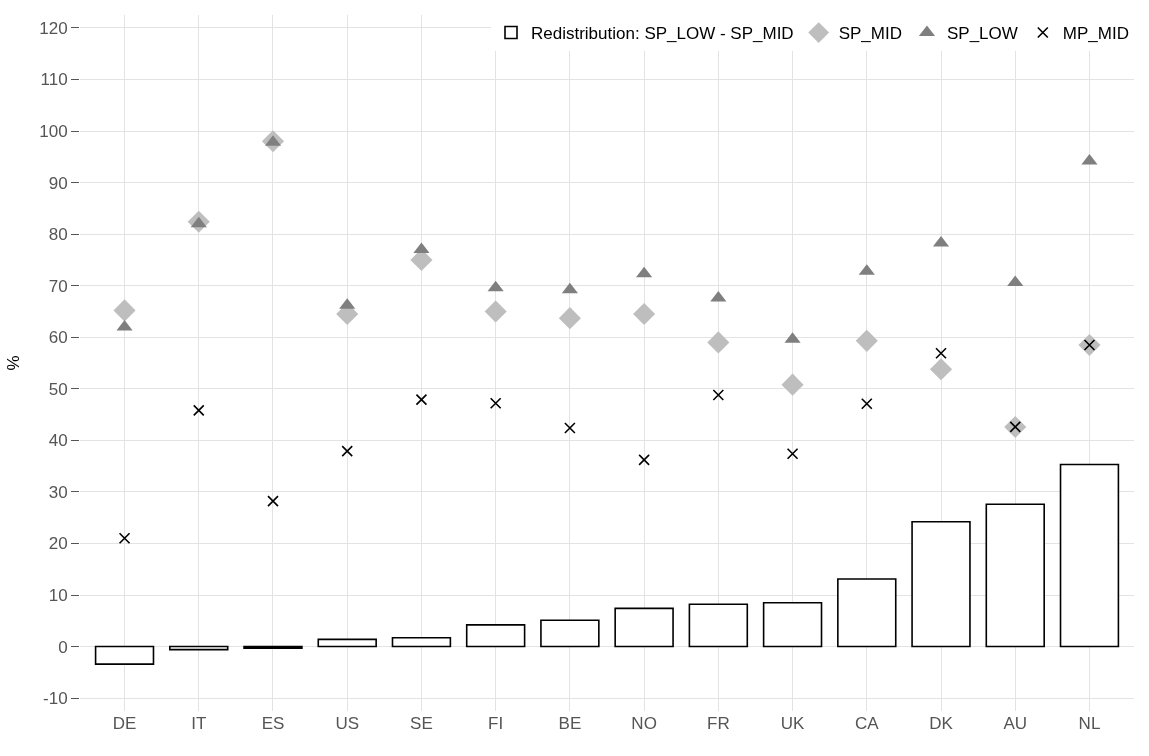 The image size is (1149, 756). Describe the element at coordinates (347, 723) in the screenshot. I see `x-tick-label: US` at that location.